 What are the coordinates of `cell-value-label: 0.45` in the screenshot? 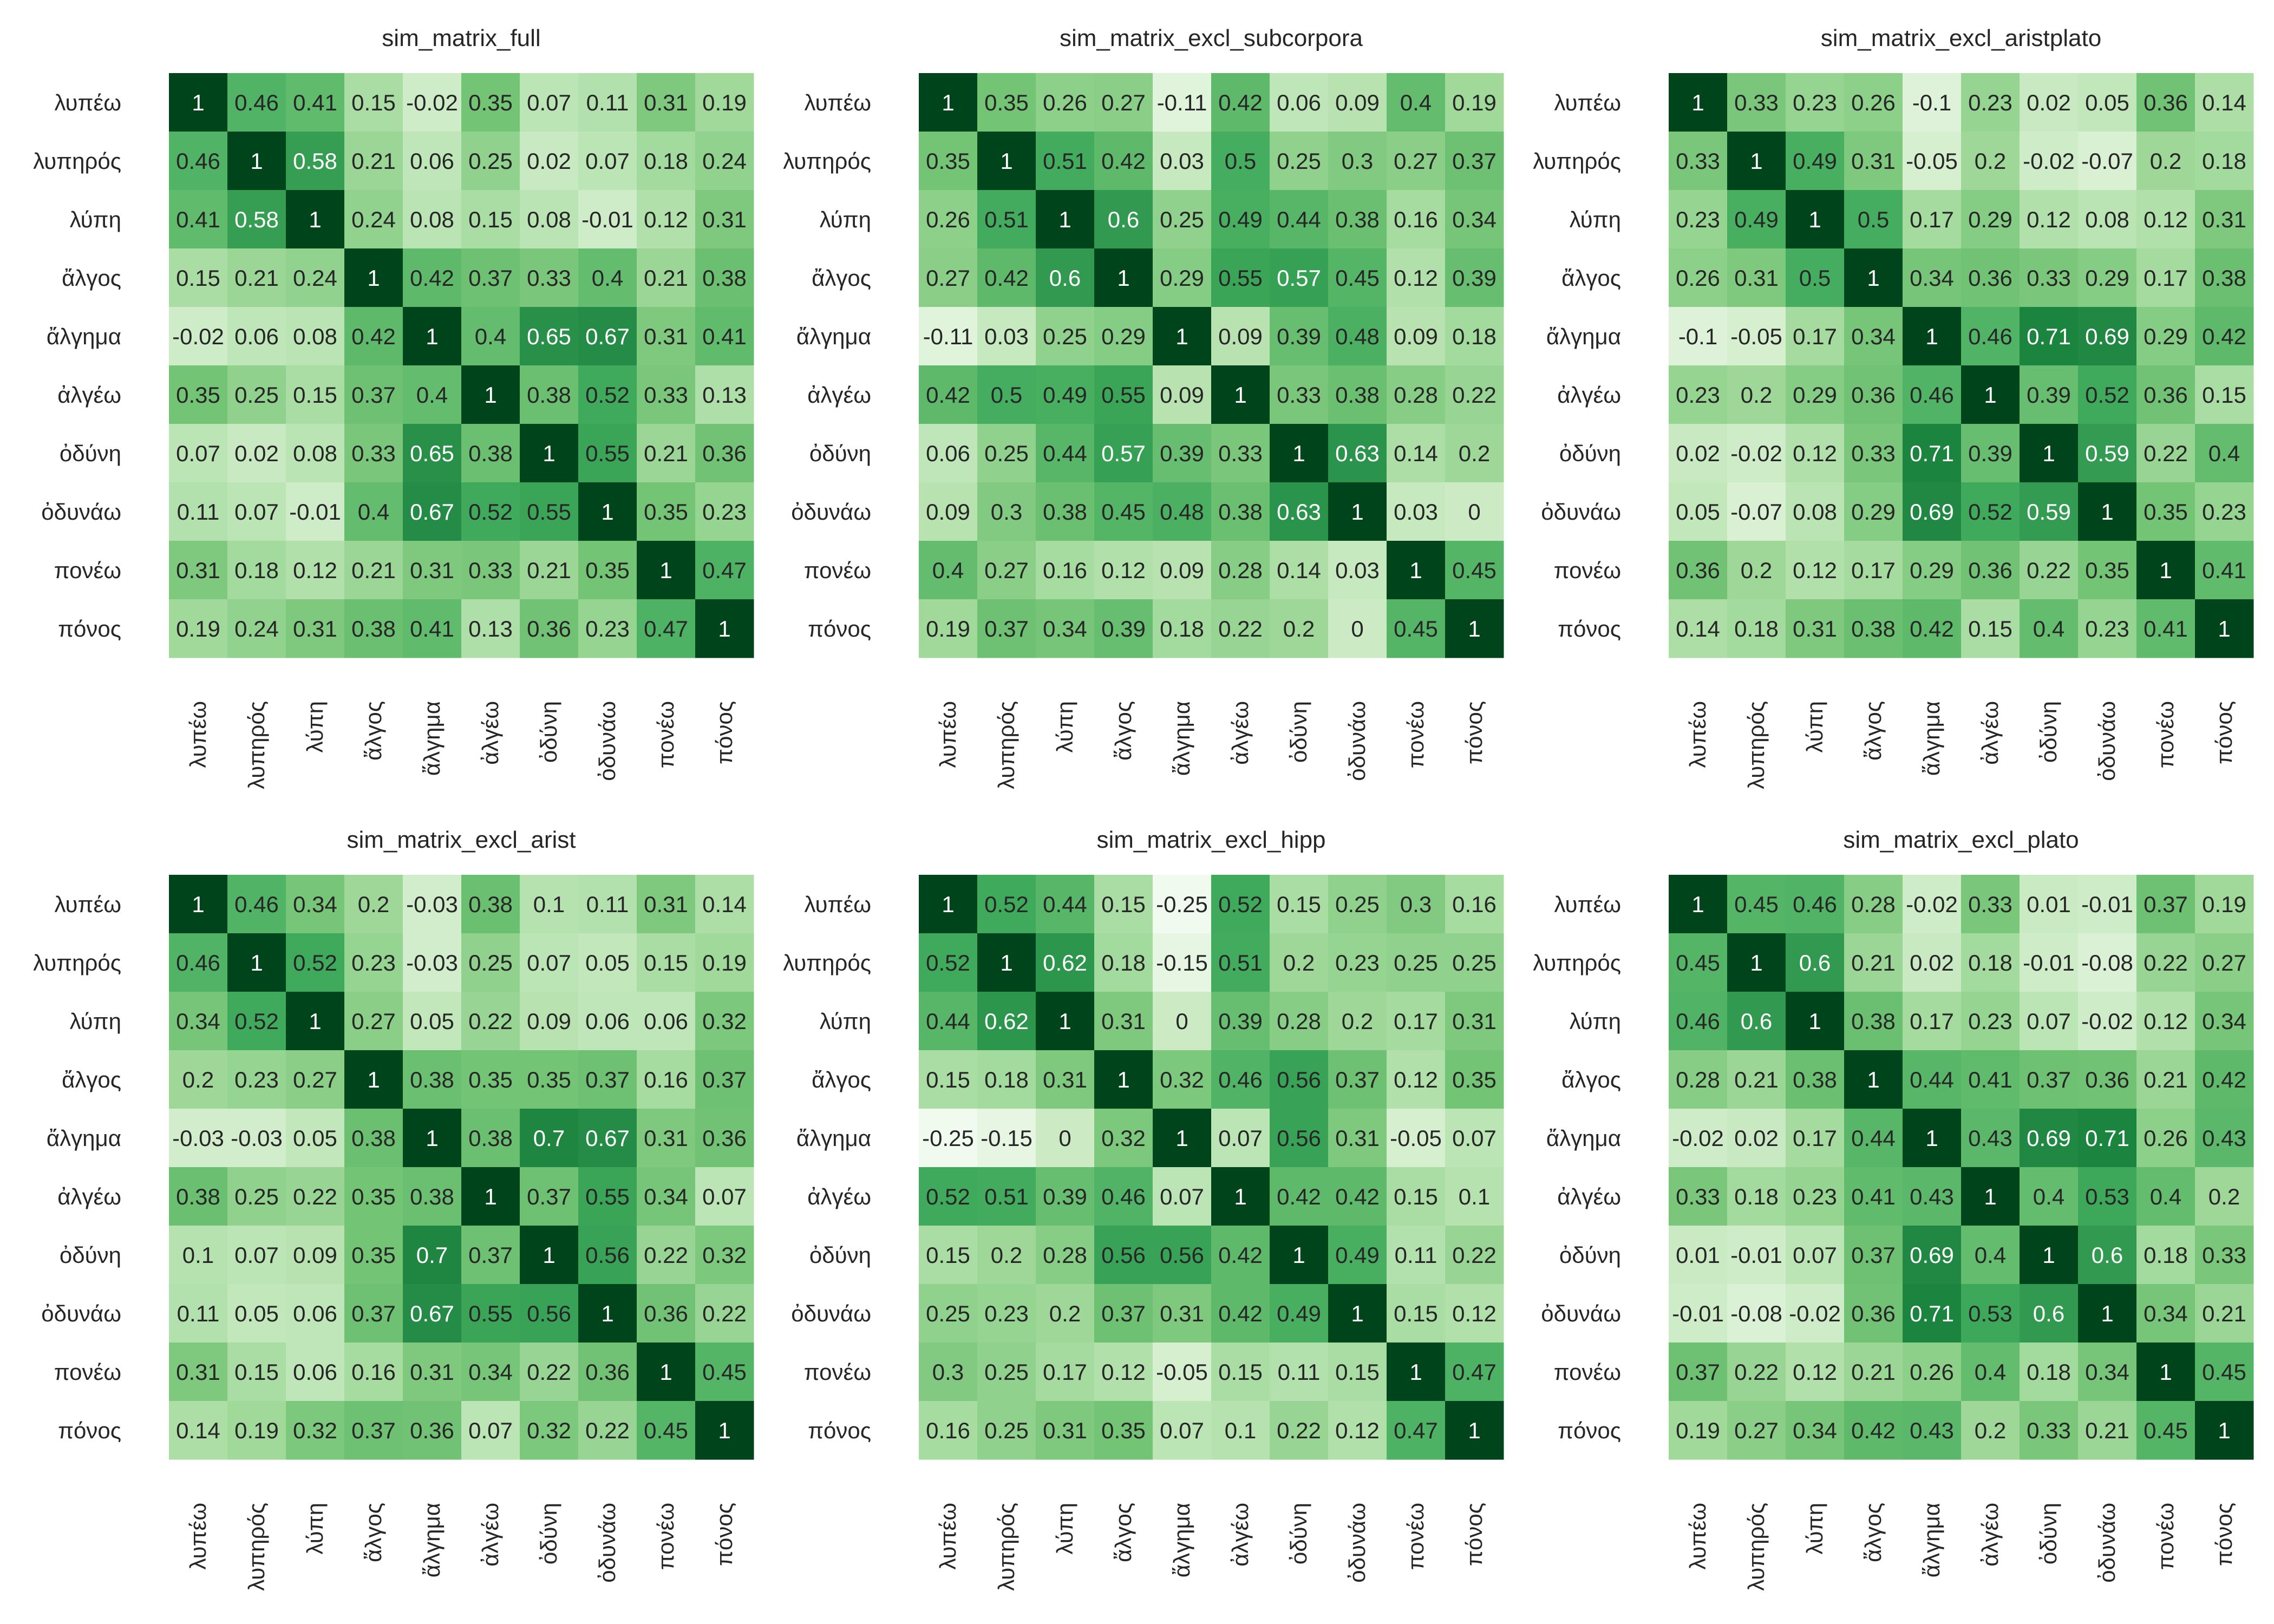 It's located at (725, 1372).